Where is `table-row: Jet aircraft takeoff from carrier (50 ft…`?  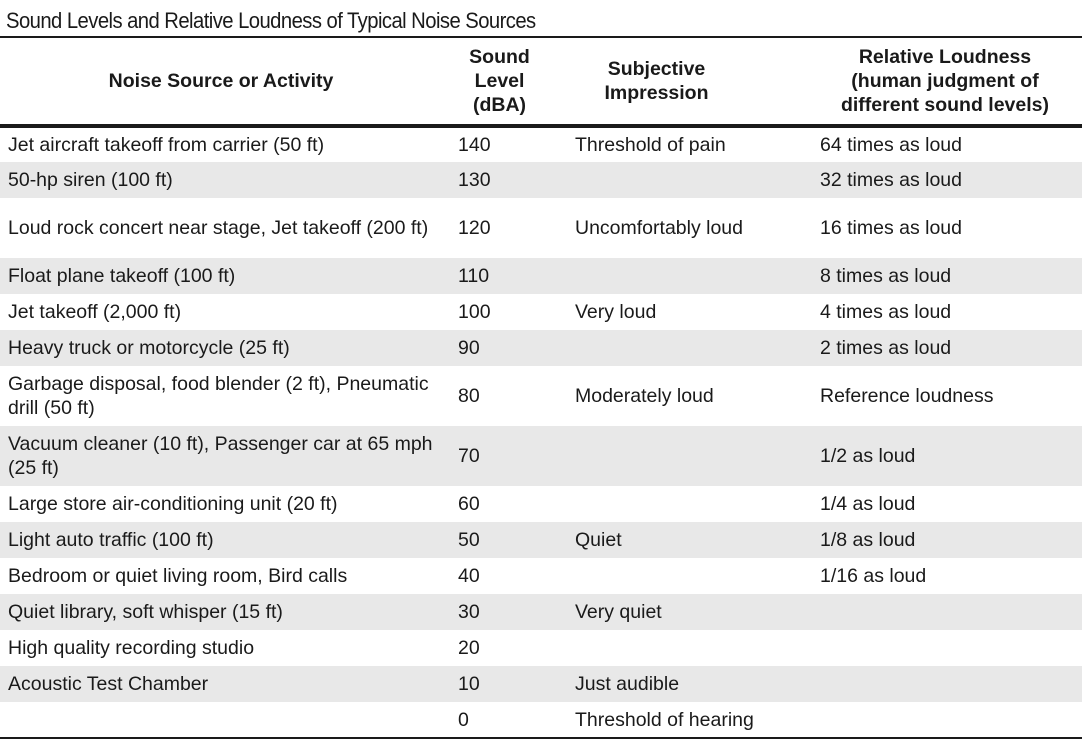
table-row: Jet aircraft takeoff from carrier (50 ft… is located at coordinates (541, 144).